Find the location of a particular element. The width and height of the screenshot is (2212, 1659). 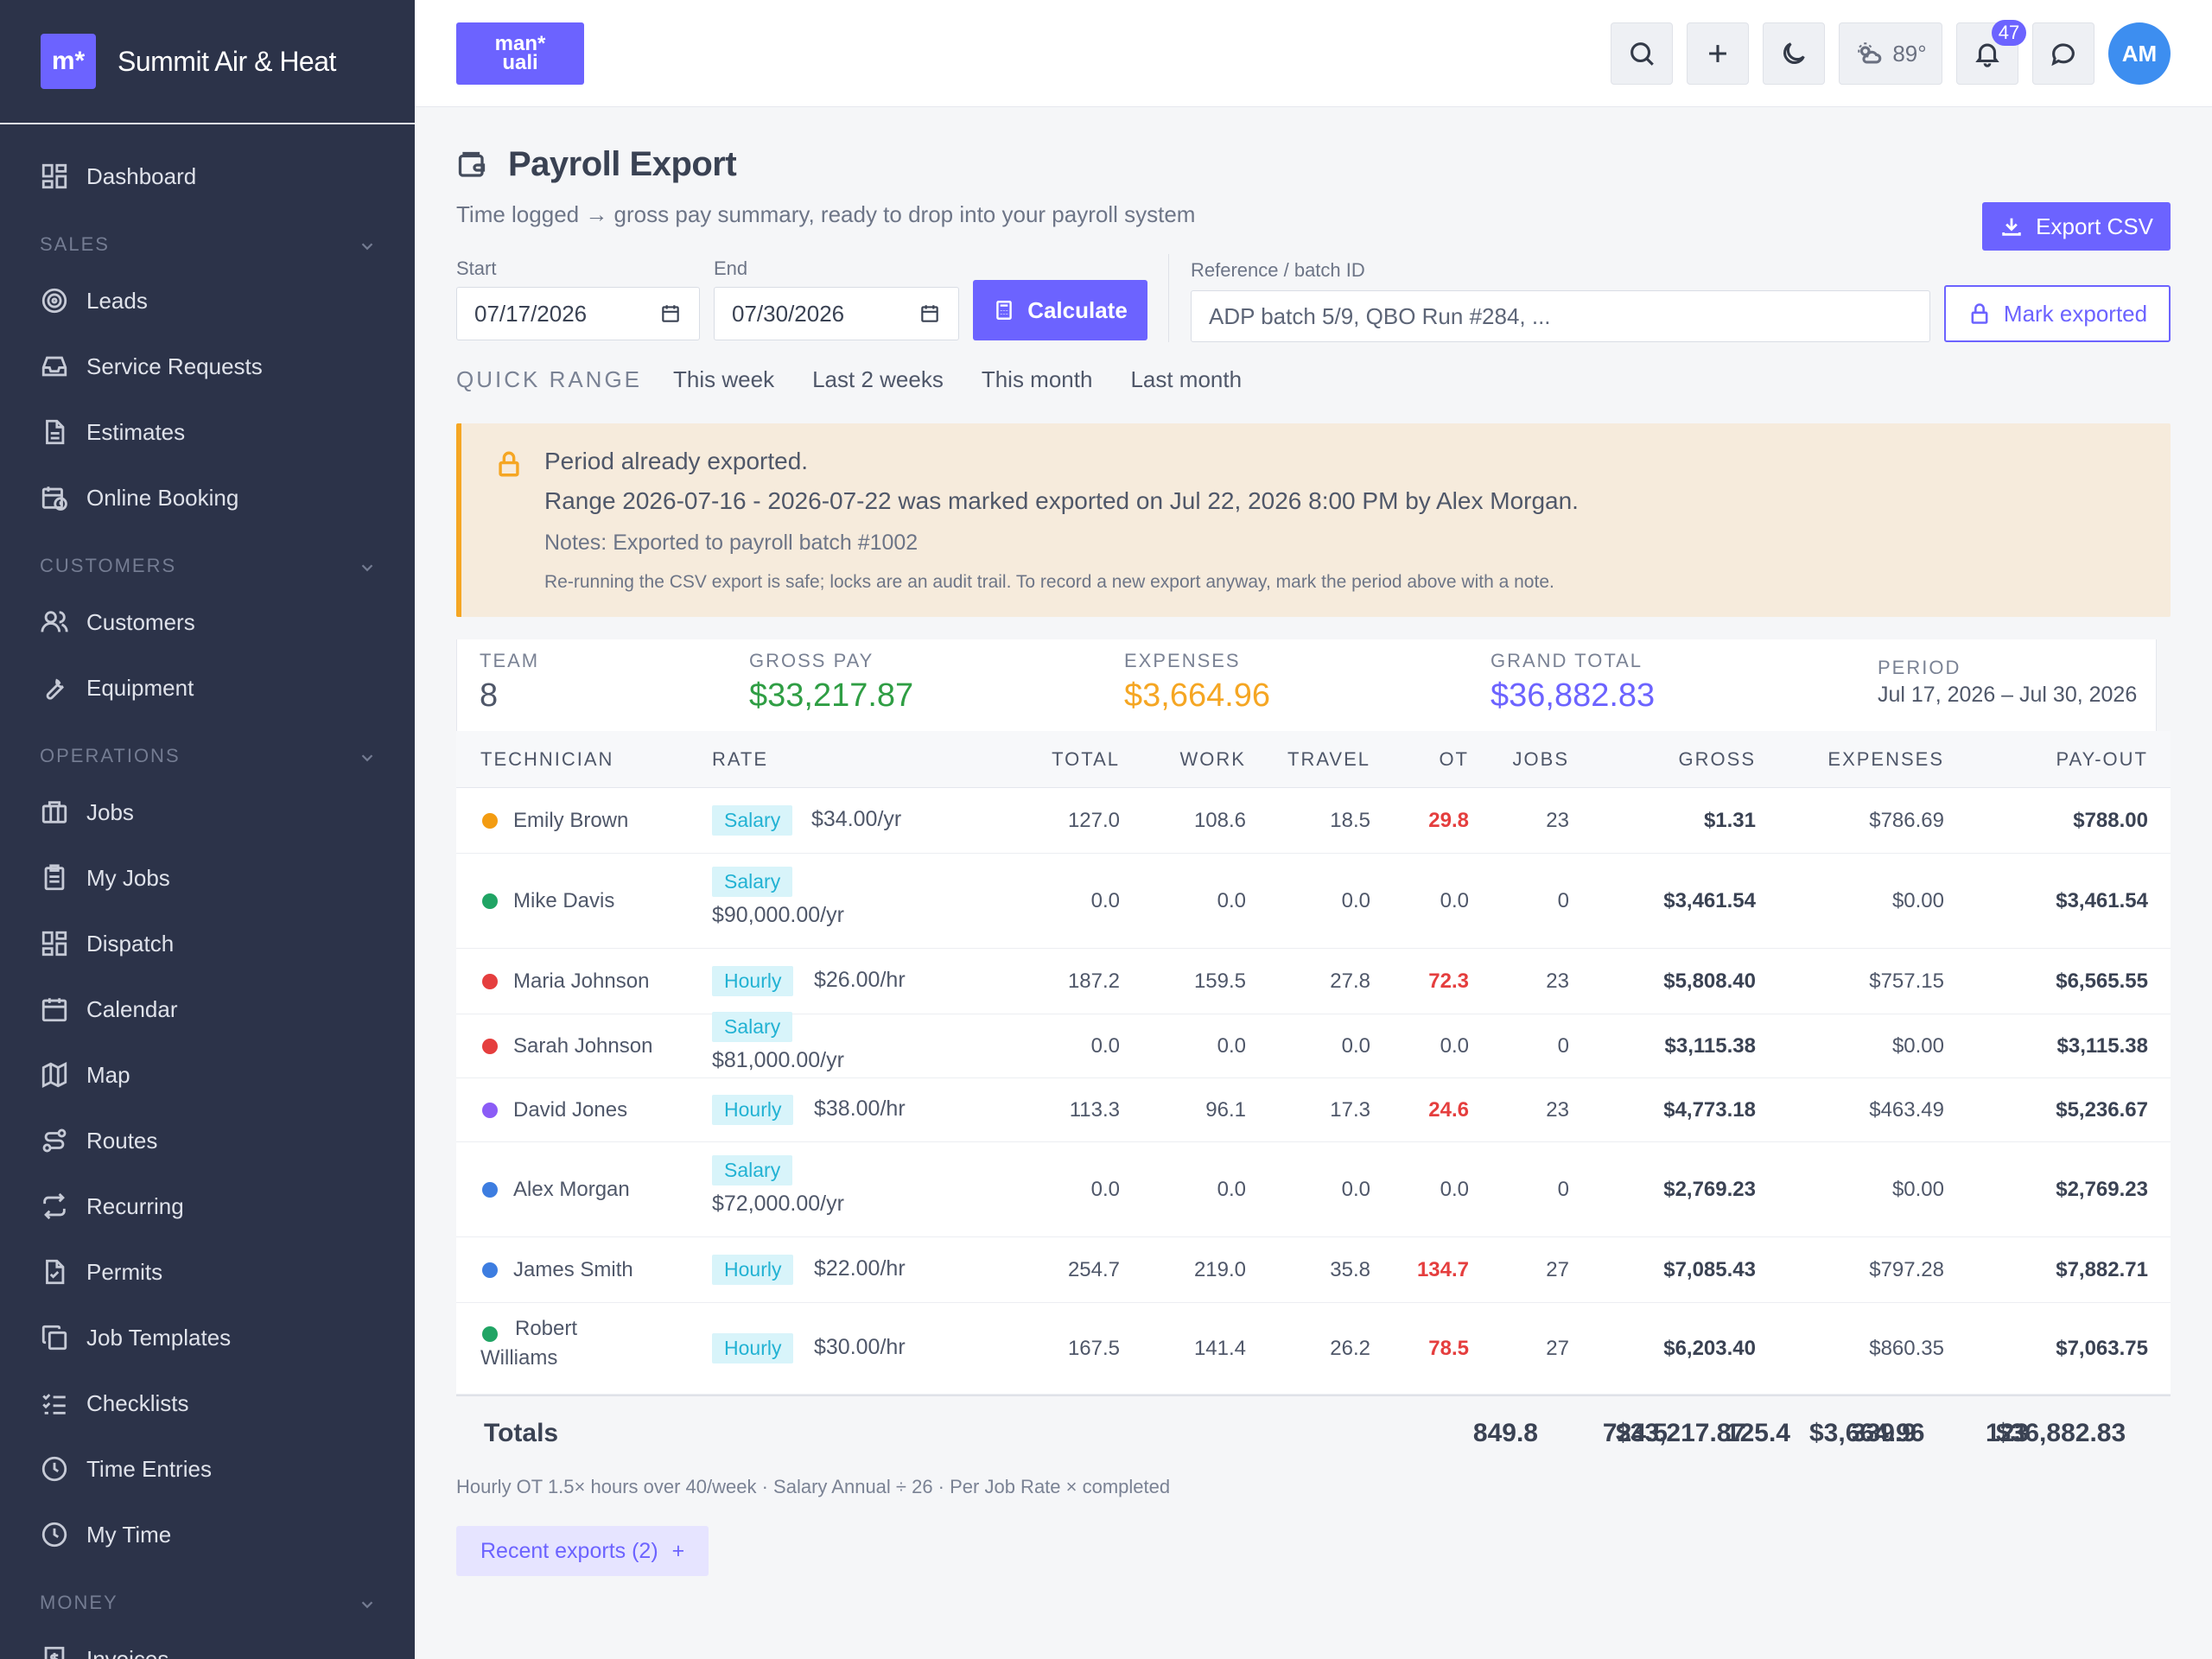

col-expenses: EXPENSES is located at coordinates (1885, 759).